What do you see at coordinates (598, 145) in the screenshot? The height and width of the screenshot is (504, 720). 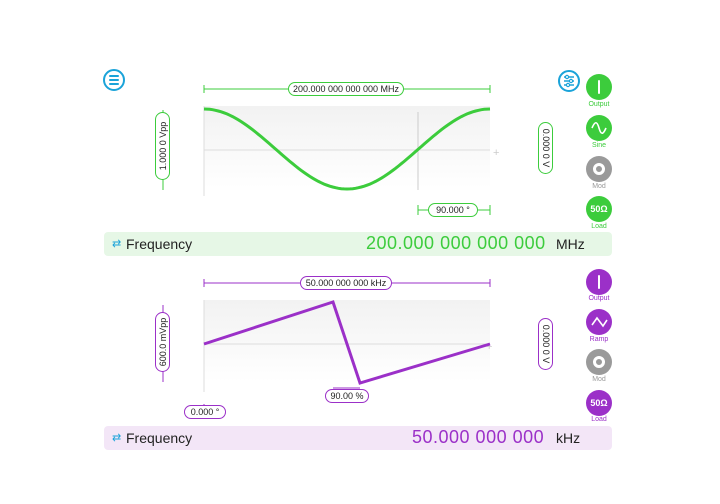 I see `ch1-waveform-label: Sine` at bounding box center [598, 145].